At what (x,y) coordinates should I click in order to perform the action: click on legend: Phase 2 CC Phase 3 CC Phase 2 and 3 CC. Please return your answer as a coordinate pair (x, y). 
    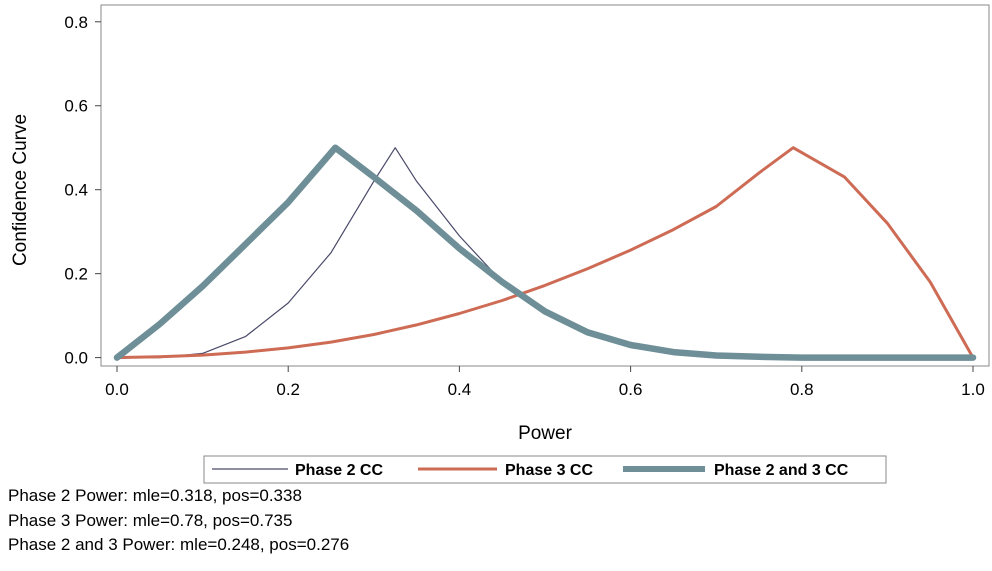
    Looking at the image, I should click on (545, 469).